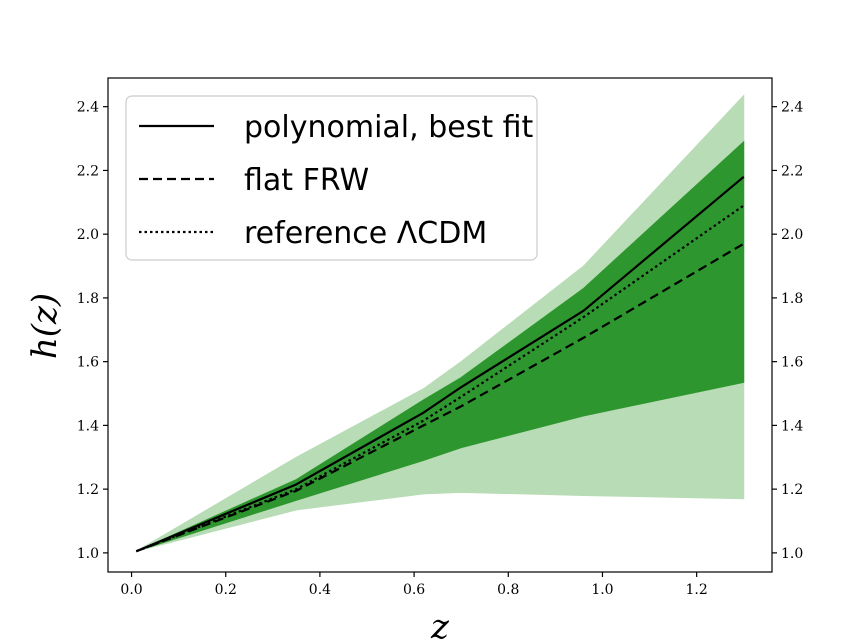 The width and height of the screenshot is (859, 644). What do you see at coordinates (792, 426) in the screenshot?
I see `y-tick-label-right: 1.4` at bounding box center [792, 426].